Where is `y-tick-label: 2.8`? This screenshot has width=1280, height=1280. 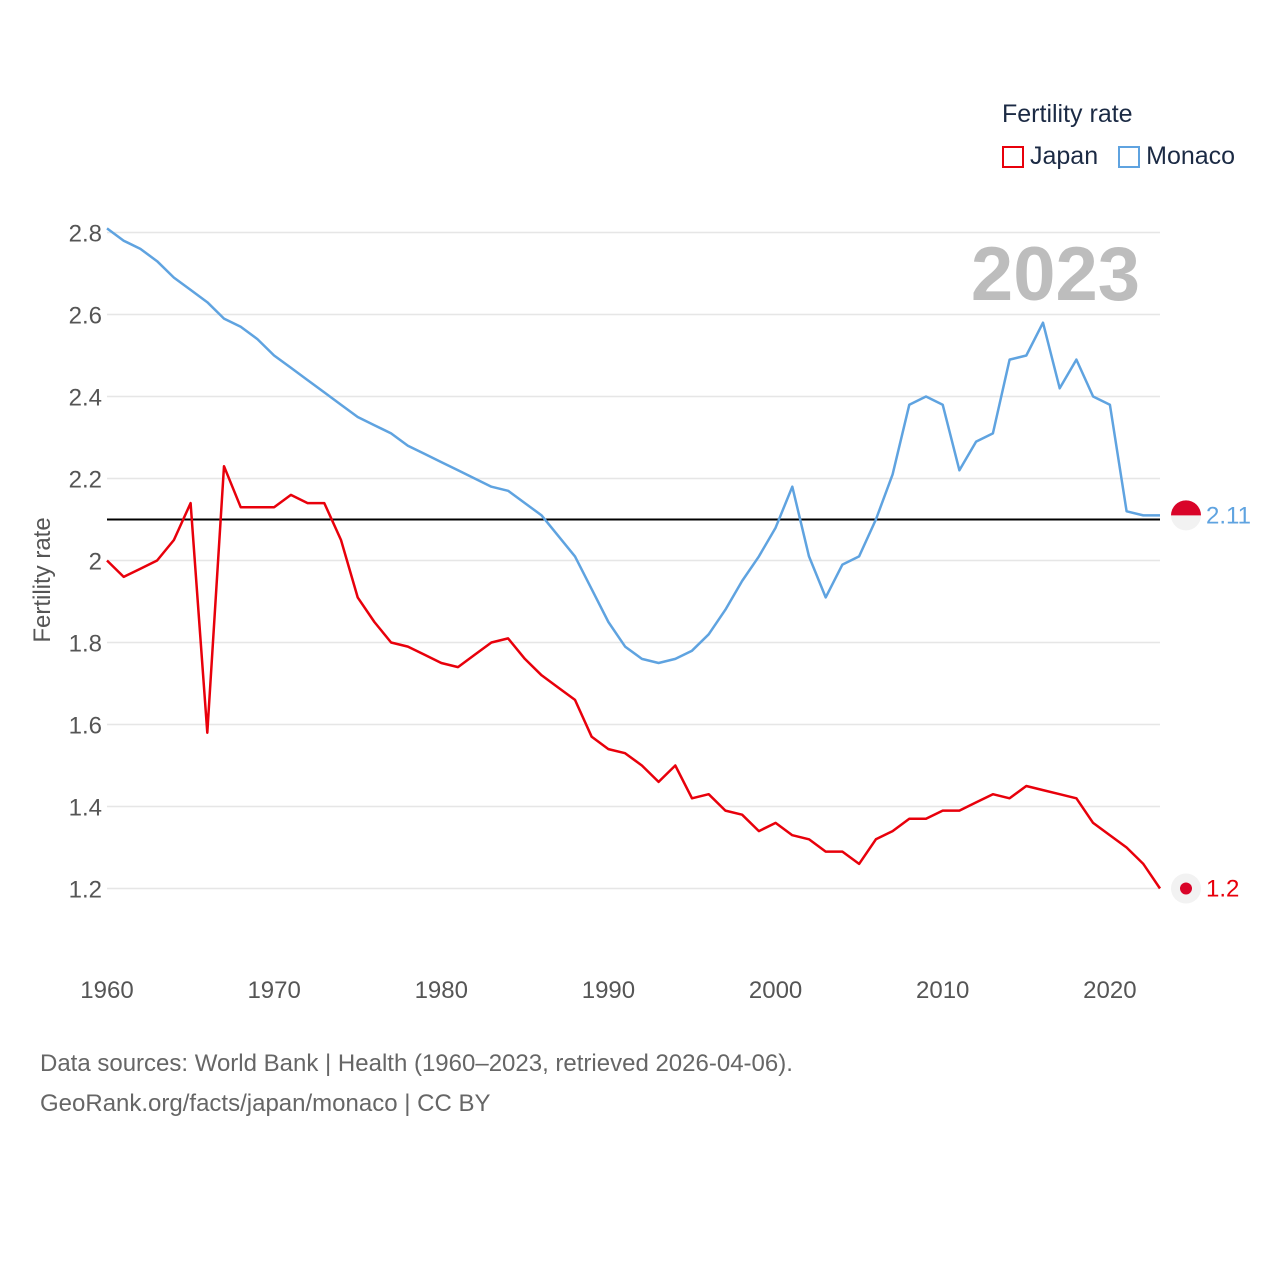 y-tick-label: 2.8 is located at coordinates (85, 234).